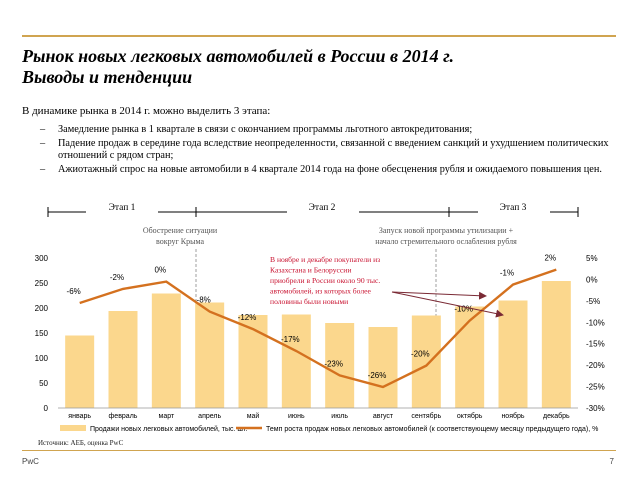 This screenshot has height=479, width=638. What do you see at coordinates (81, 443) in the screenshot?
I see `source-note: Источник: АЕБ, оценка PwC` at bounding box center [81, 443].